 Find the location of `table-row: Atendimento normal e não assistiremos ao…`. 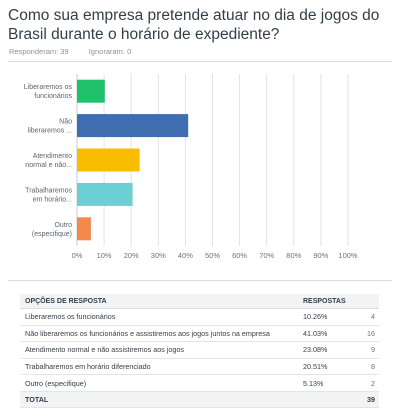

table-row: Atendimento normal e não assistiremos ao… is located at coordinates (199, 350).